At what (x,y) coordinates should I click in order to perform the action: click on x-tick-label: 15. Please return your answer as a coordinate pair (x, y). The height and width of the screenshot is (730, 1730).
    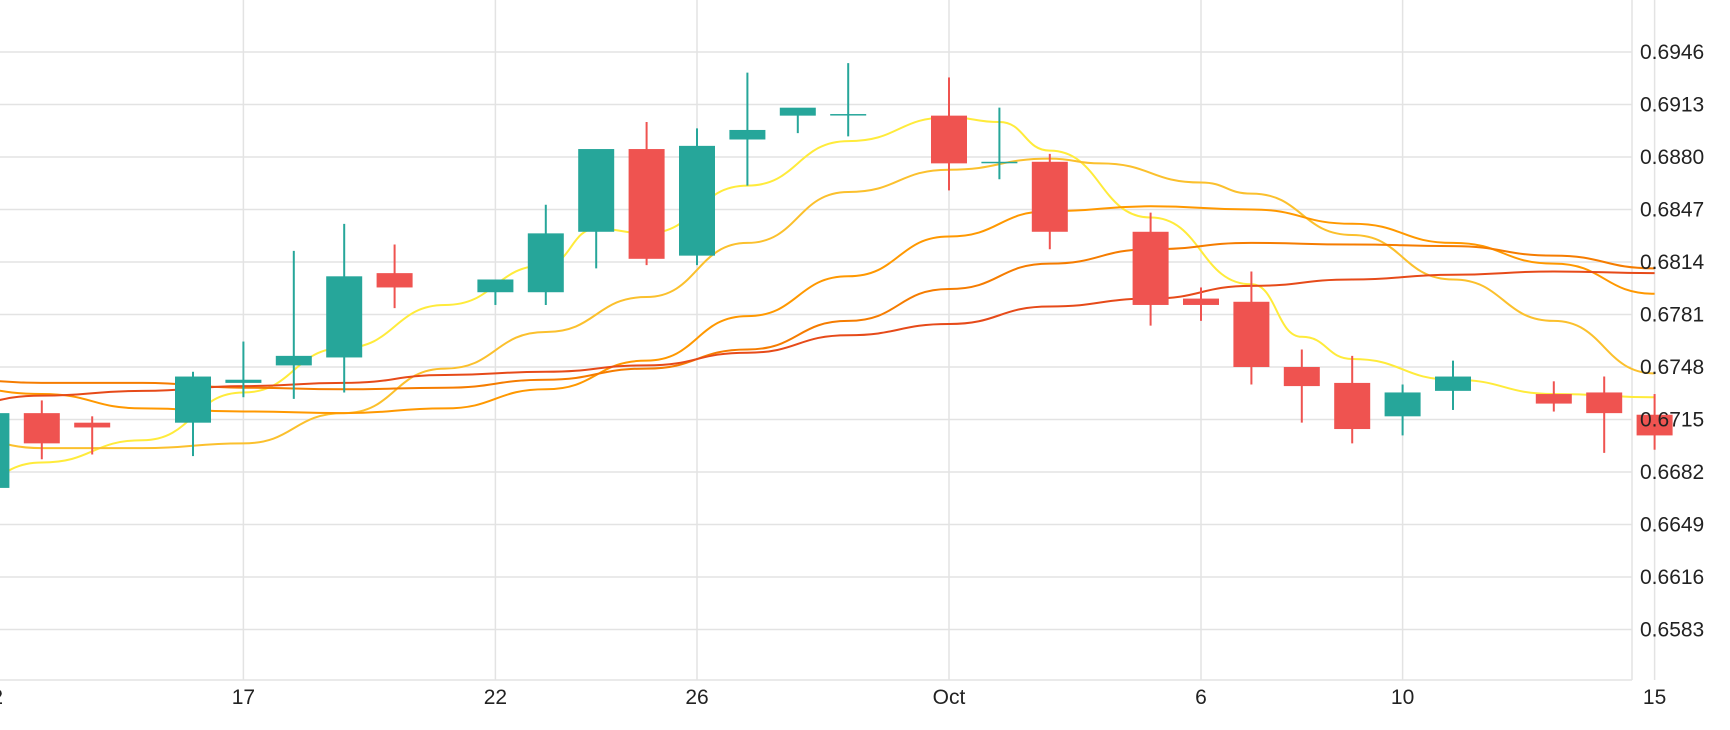
    Looking at the image, I should click on (1654, 697).